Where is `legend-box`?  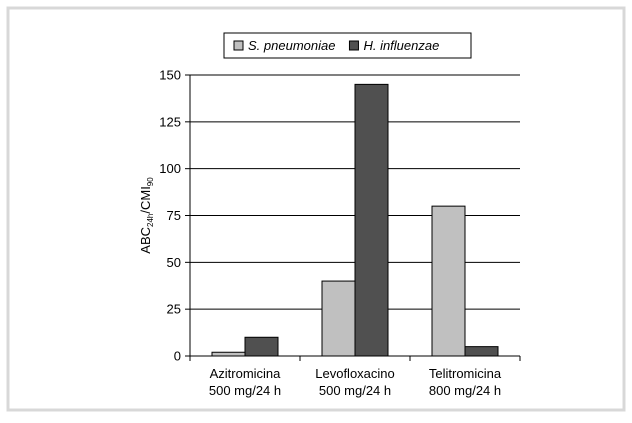
legend-box is located at coordinates (347, 45).